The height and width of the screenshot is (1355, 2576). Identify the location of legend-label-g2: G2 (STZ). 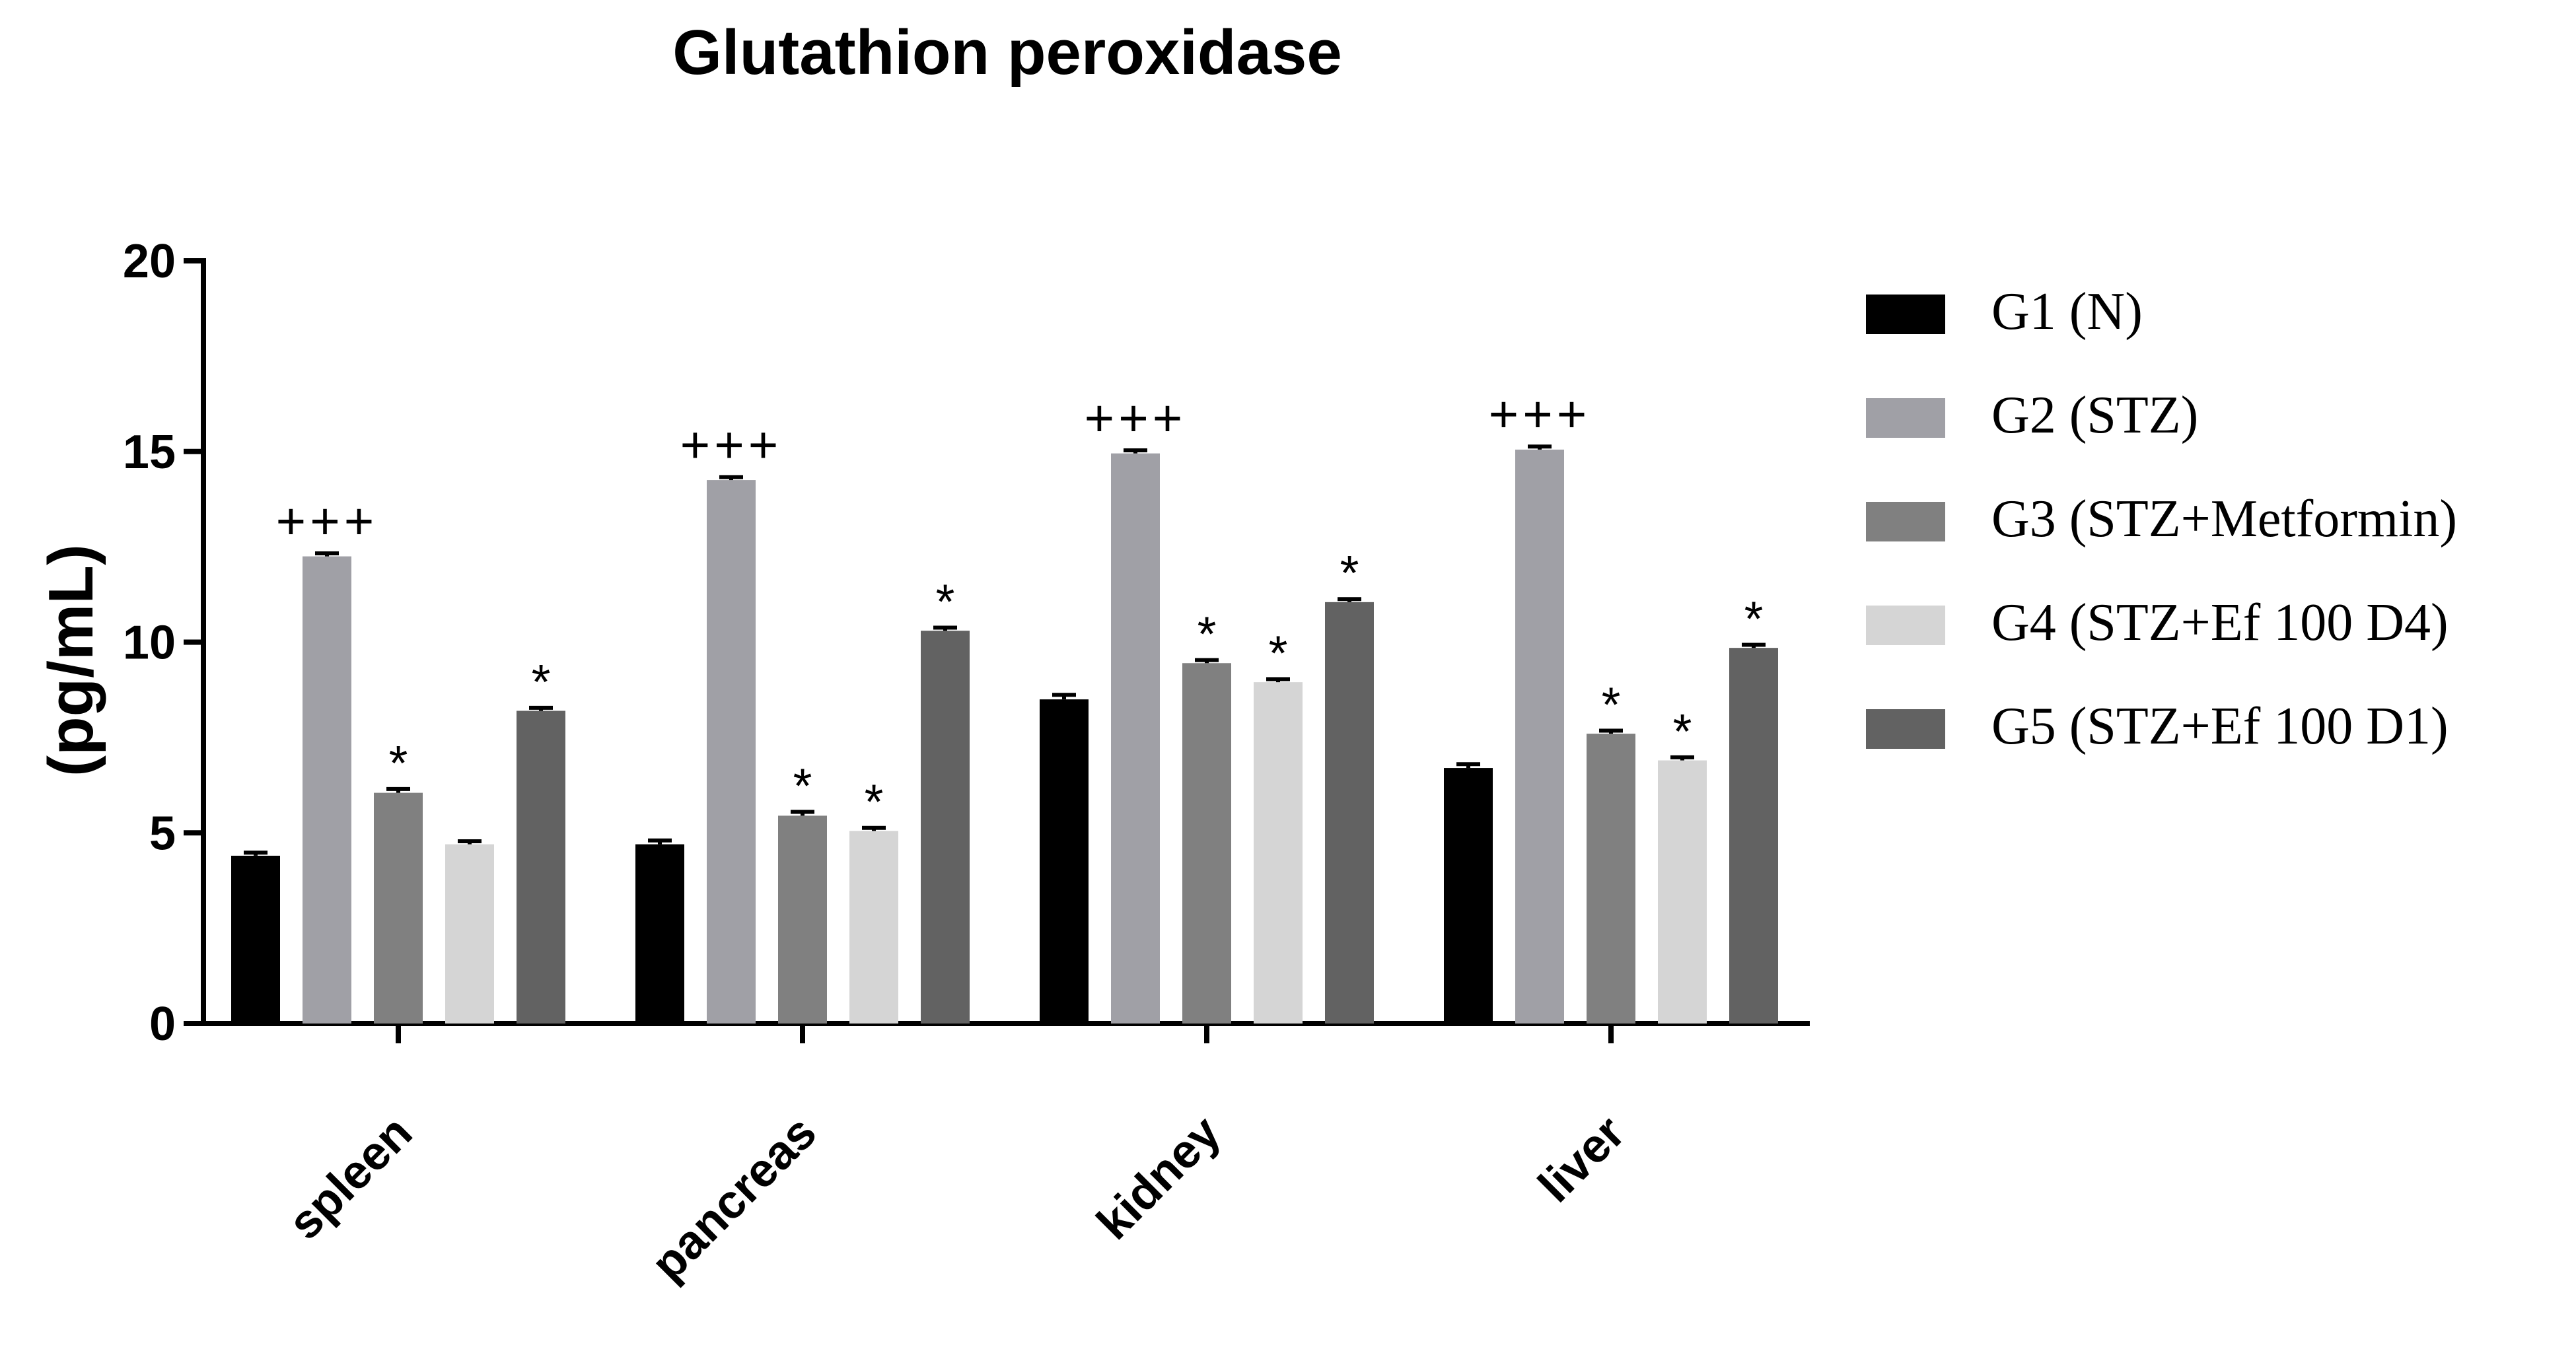
(2094, 415).